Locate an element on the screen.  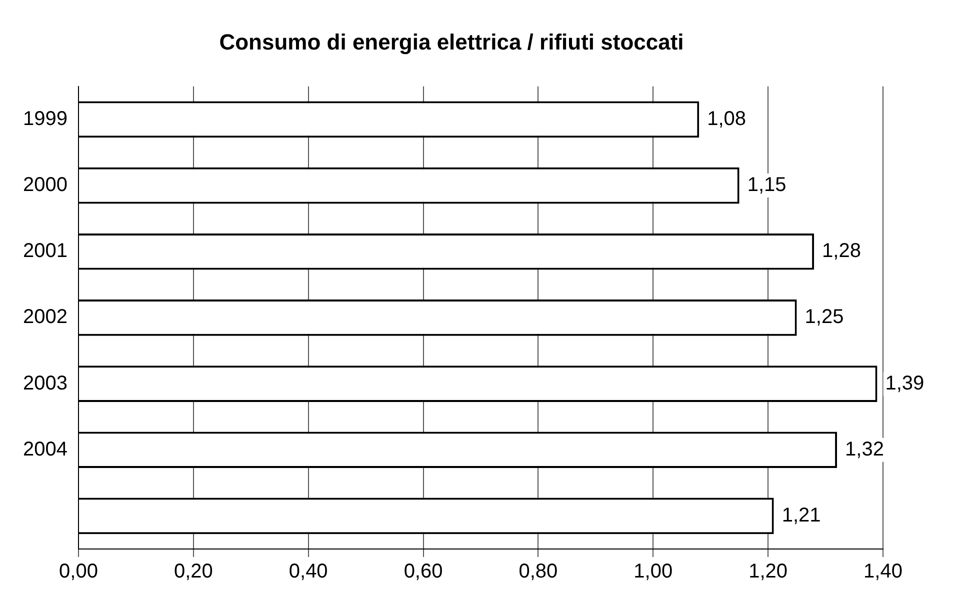
y-tick-label: 2000 is located at coordinates (45, 185).